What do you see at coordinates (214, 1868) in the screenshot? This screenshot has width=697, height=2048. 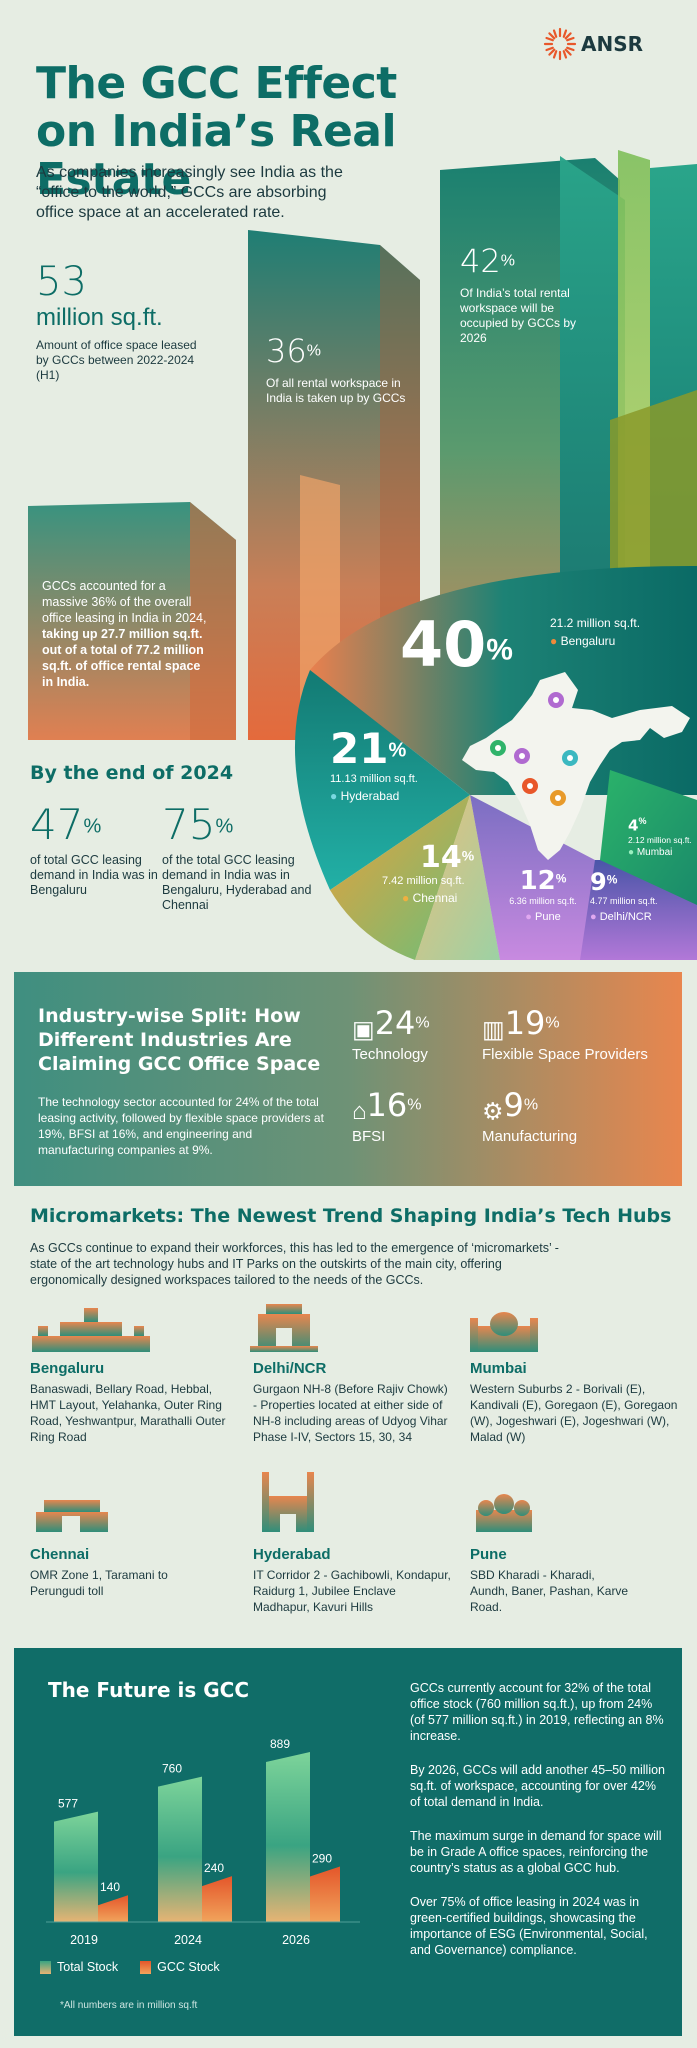 I see `bar-value-label: 240` at bounding box center [214, 1868].